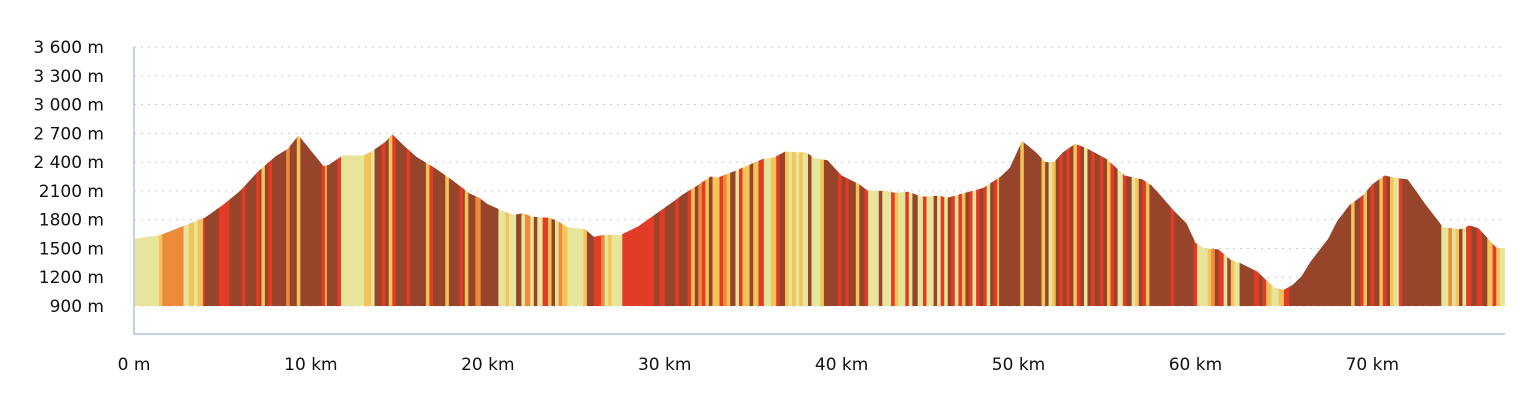 Image resolution: width=1522 pixels, height=400 pixels. What do you see at coordinates (841, 365) in the screenshot?
I see `x-tick-label: 40 km` at bounding box center [841, 365].